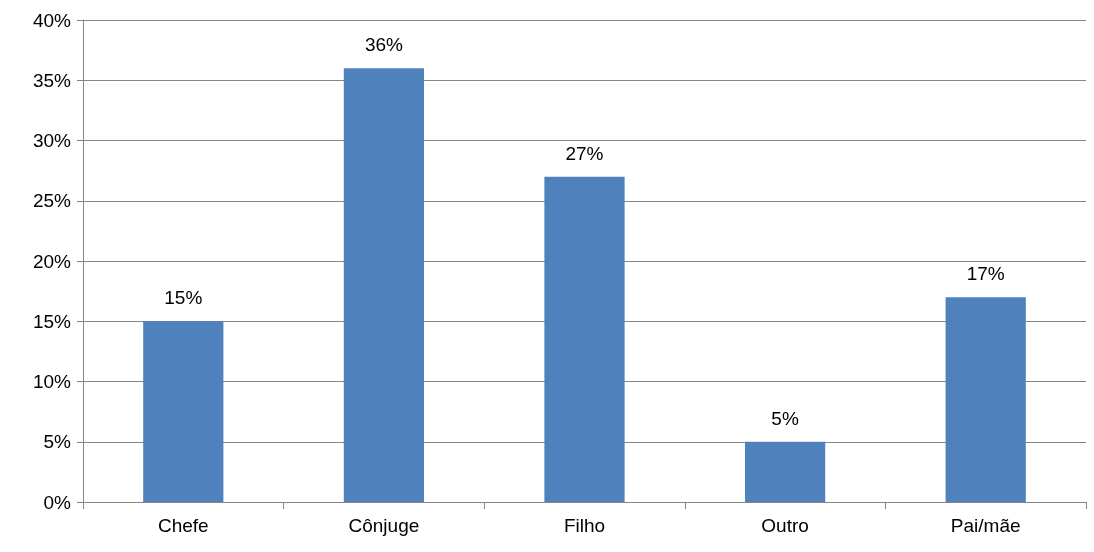 The height and width of the screenshot is (552, 1094). What do you see at coordinates (52, 80) in the screenshot?
I see `y-tick-label: 35%` at bounding box center [52, 80].